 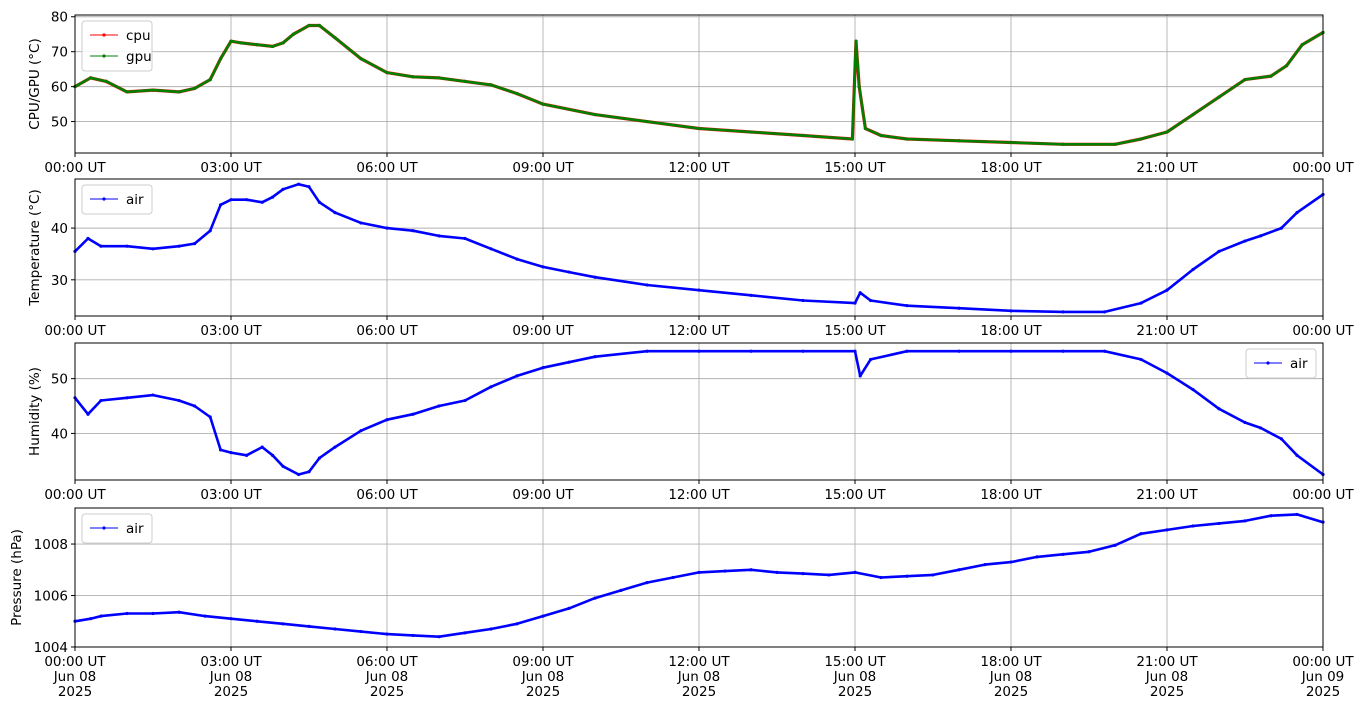 I want to click on legend-label-cpu: cpu, so click(x=138, y=36).